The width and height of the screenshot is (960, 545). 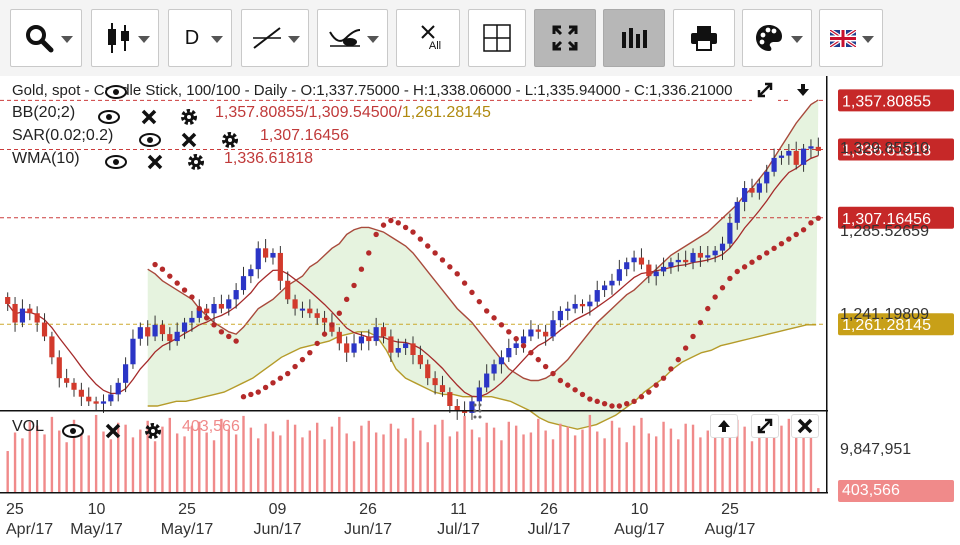 What do you see at coordinates (344, 38) in the screenshot?
I see `indicator-icon` at bounding box center [344, 38].